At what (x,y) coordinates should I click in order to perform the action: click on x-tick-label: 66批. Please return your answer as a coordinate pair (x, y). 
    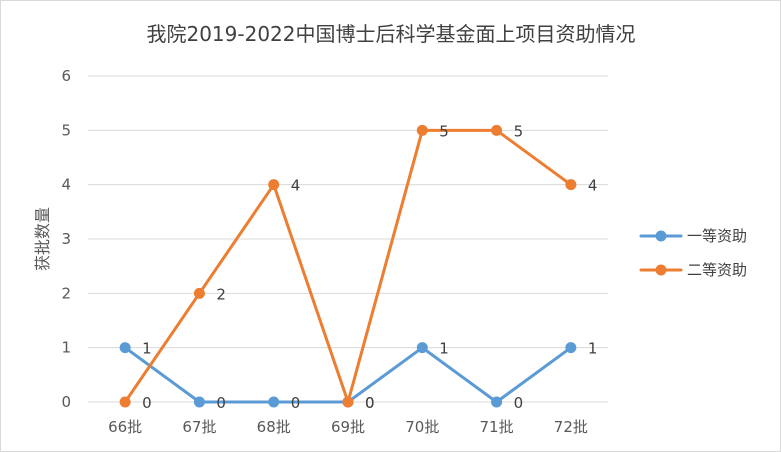
    Looking at the image, I should click on (125, 427).